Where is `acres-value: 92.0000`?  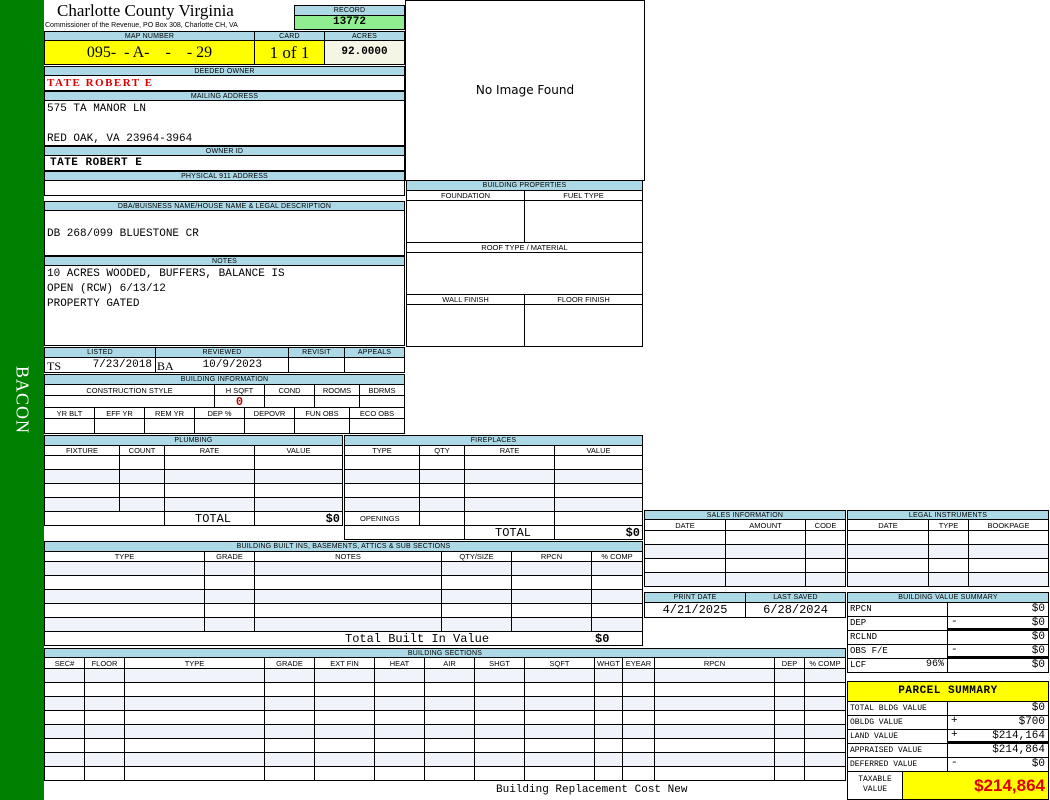 acres-value: 92.0000 is located at coordinates (364, 52).